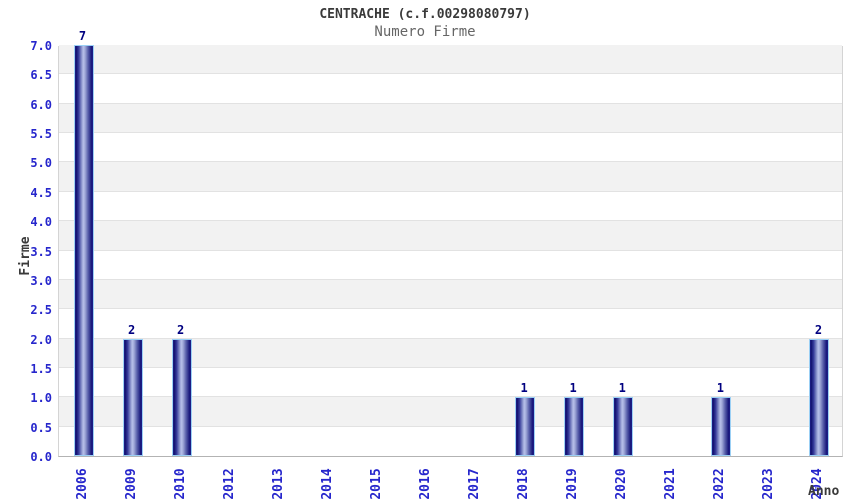 The width and height of the screenshot is (850, 500). What do you see at coordinates (131, 484) in the screenshot?
I see `x-tick-label: 2009` at bounding box center [131, 484].